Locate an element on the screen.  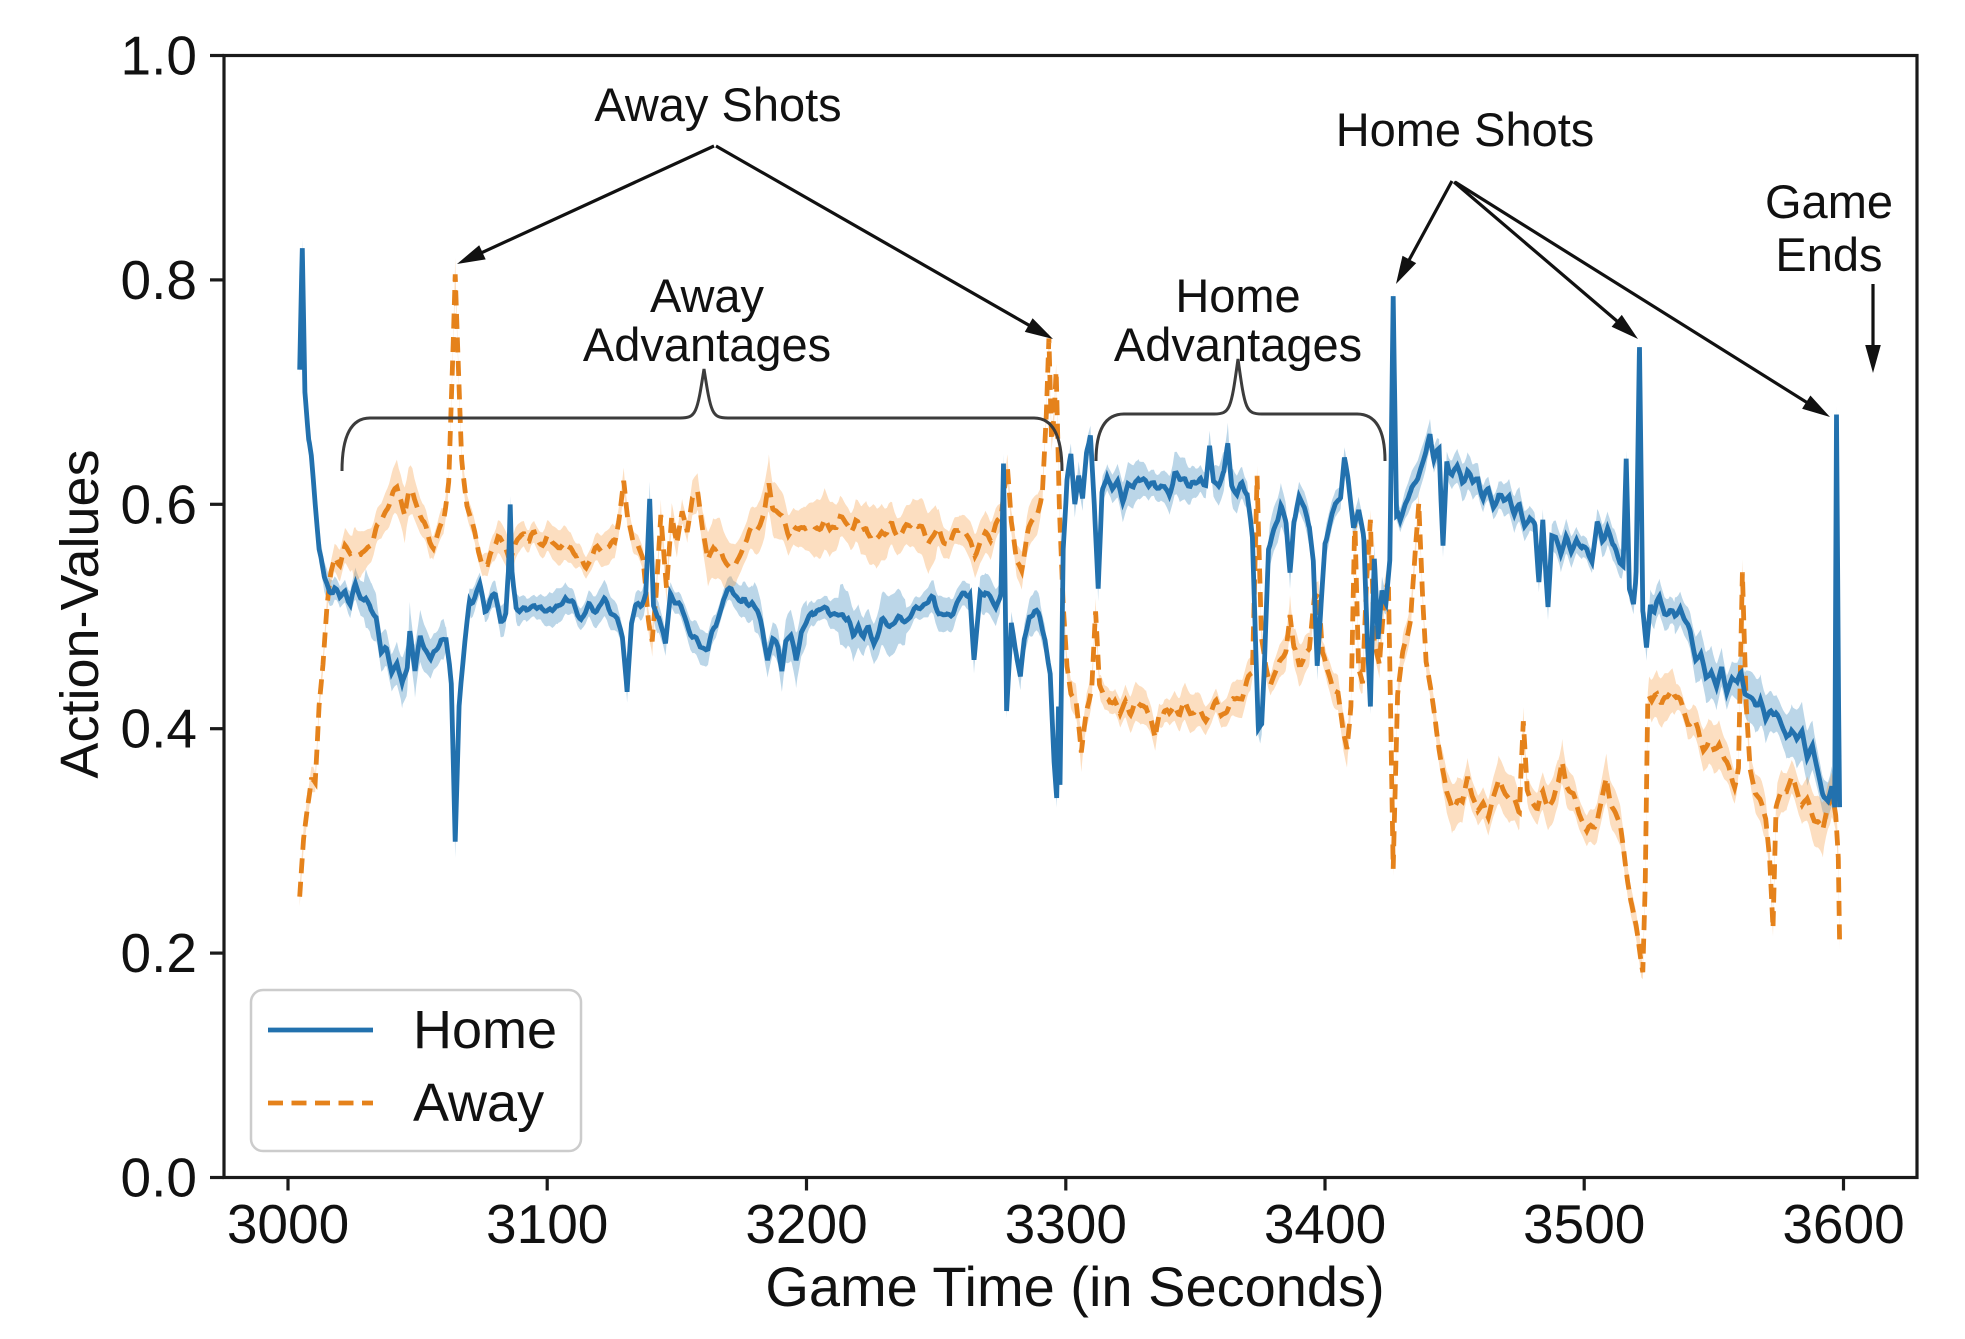
svg-text: 0.4 is located at coordinates (159, 729).